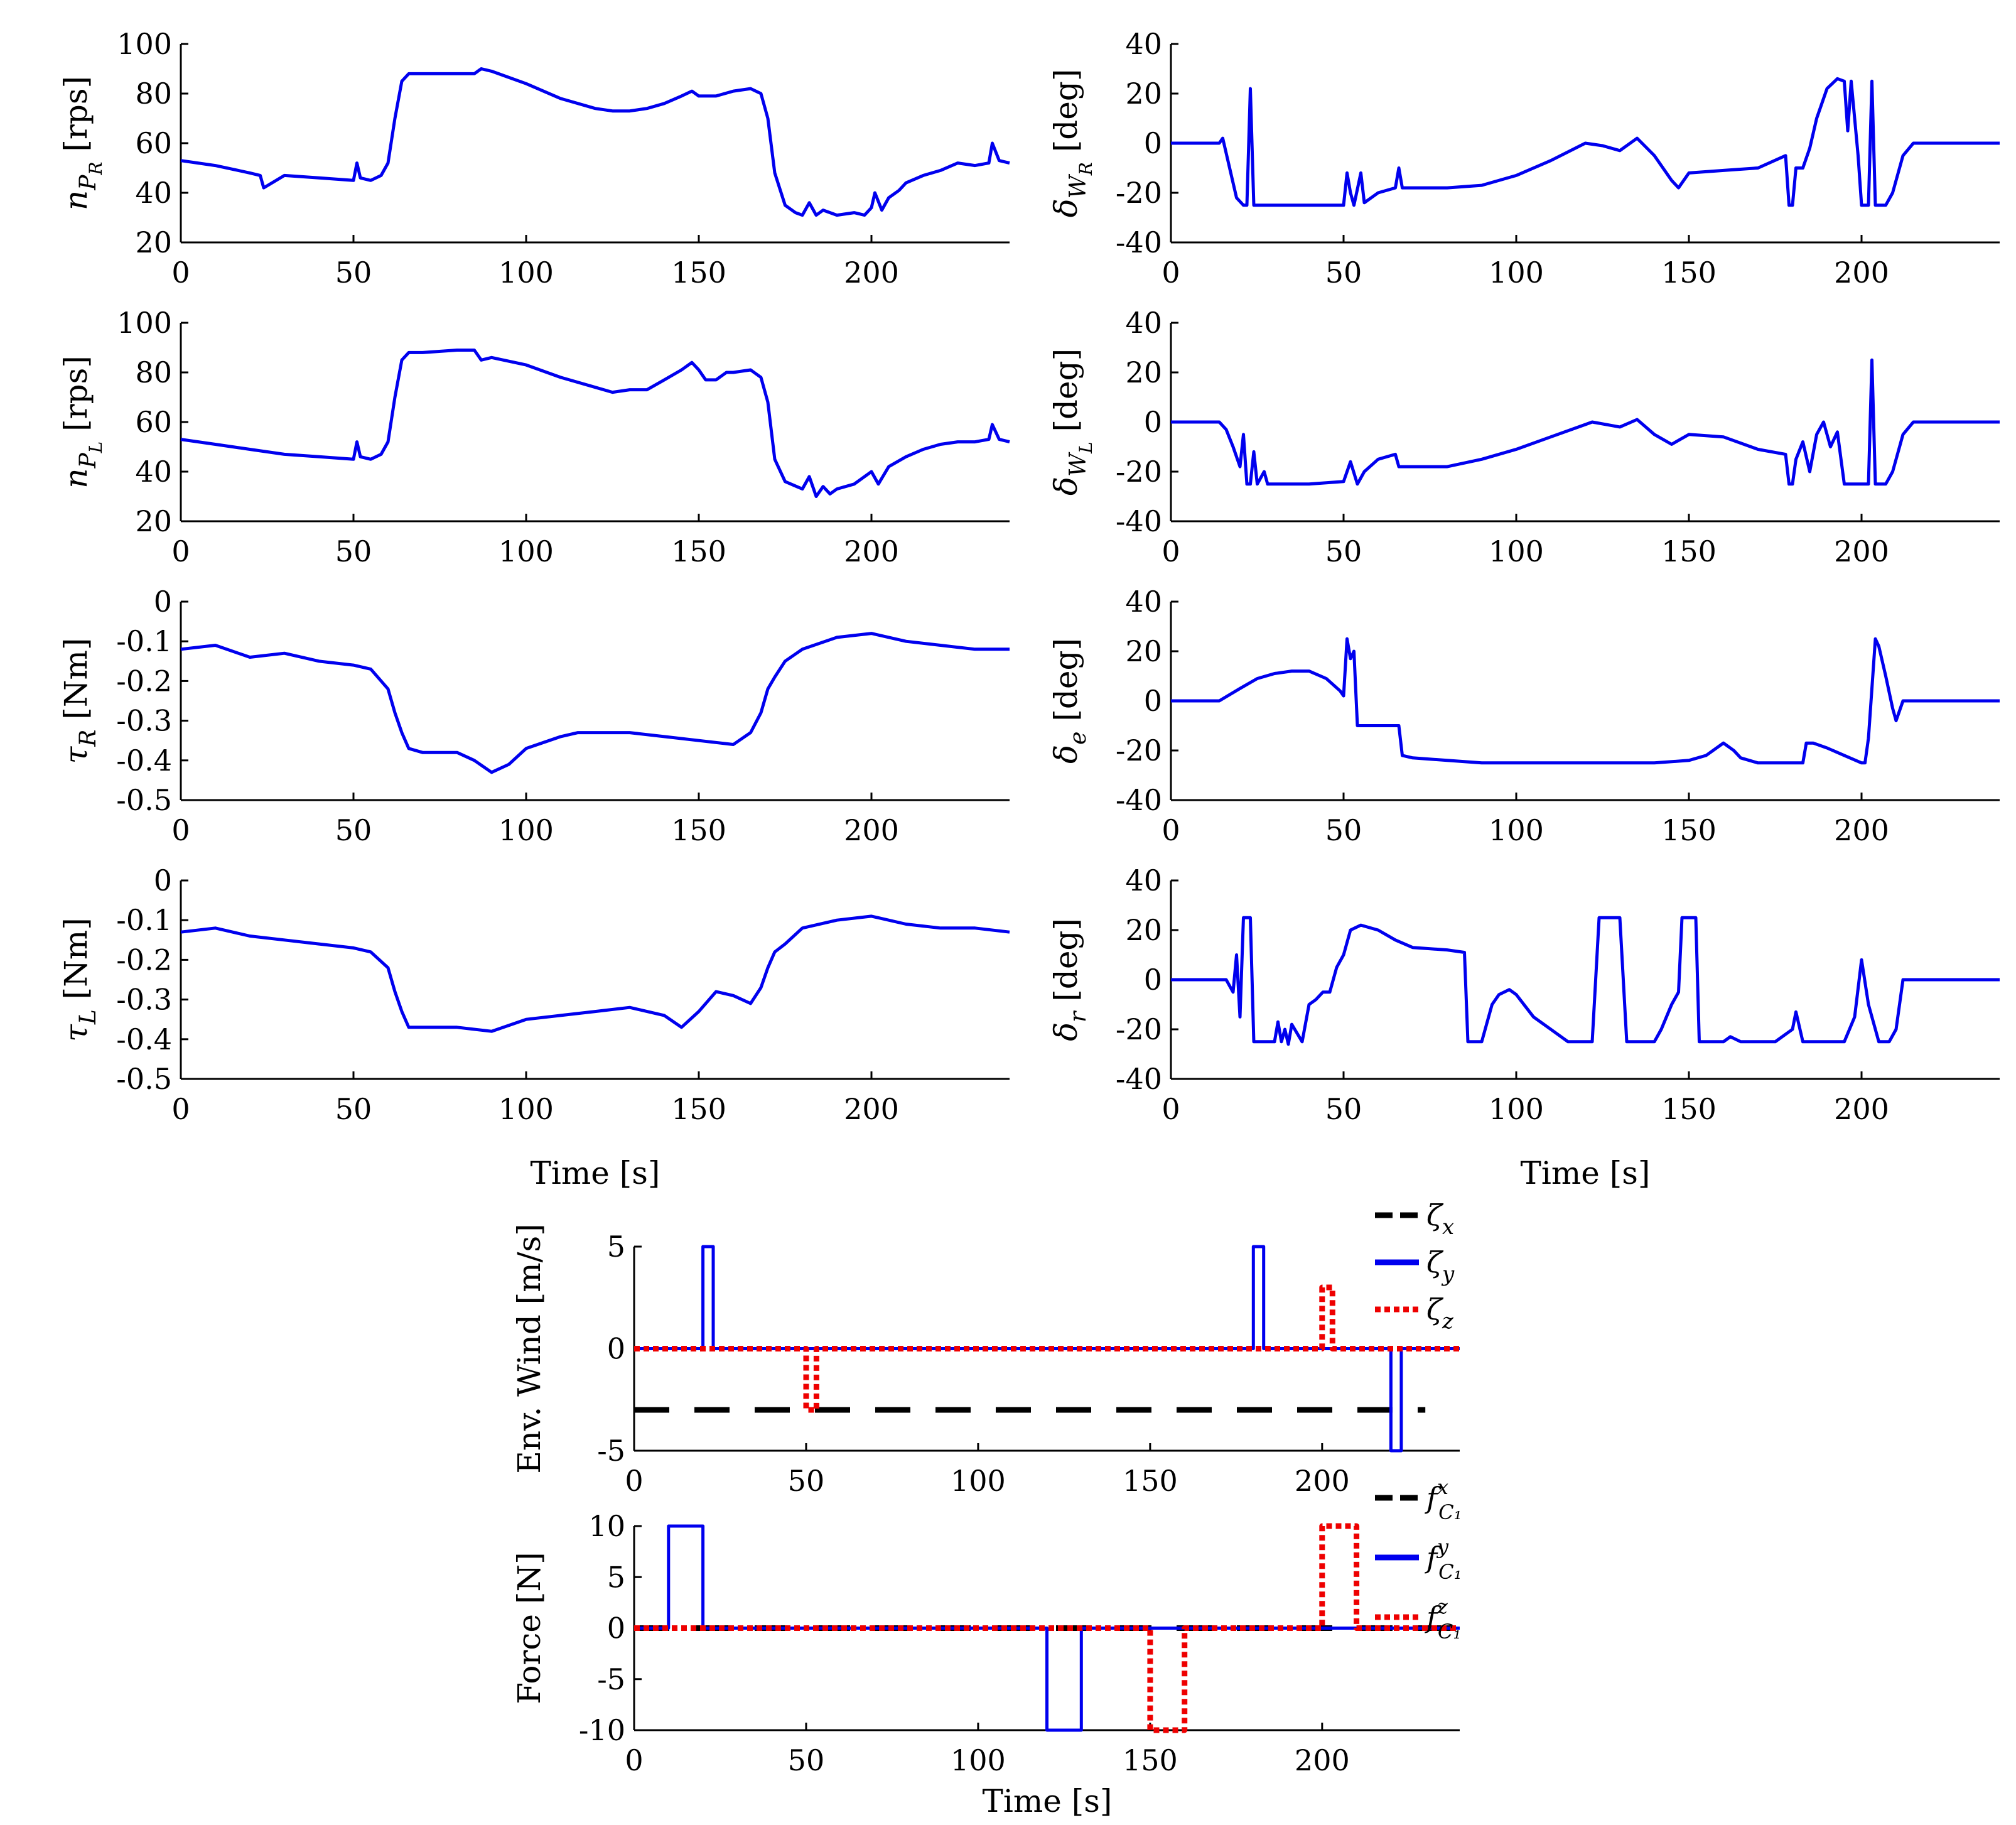 The image size is (2016, 1825). I want to click on y-axis-label: nPR [rps], so click(82, 143).